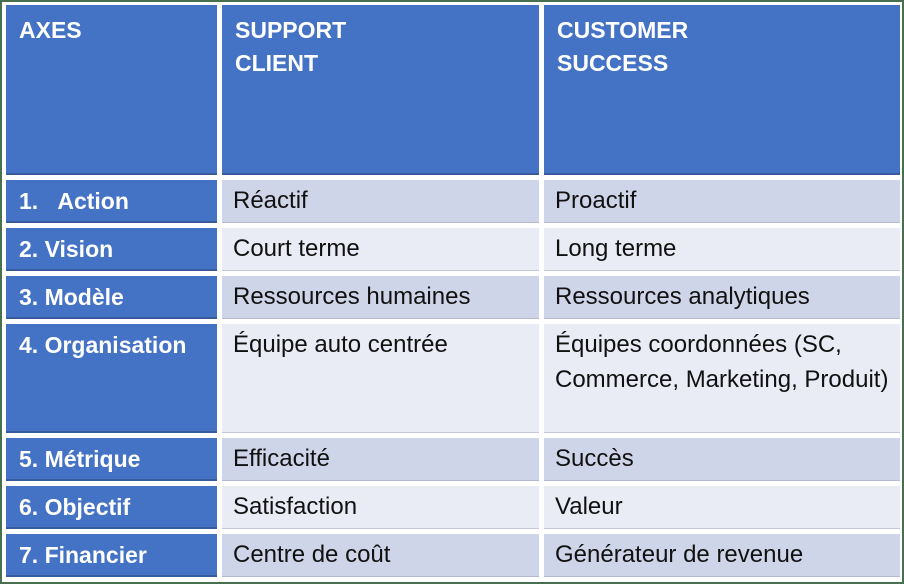 The image size is (904, 584). Describe the element at coordinates (111, 459) in the screenshot. I see `axis-cell-metrique: 5. Métrique` at that location.